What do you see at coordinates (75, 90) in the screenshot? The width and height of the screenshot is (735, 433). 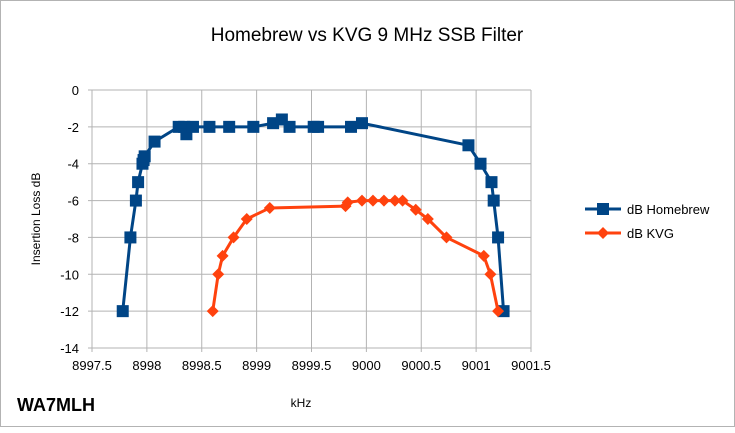 I see `y-tick-label: 0` at bounding box center [75, 90].